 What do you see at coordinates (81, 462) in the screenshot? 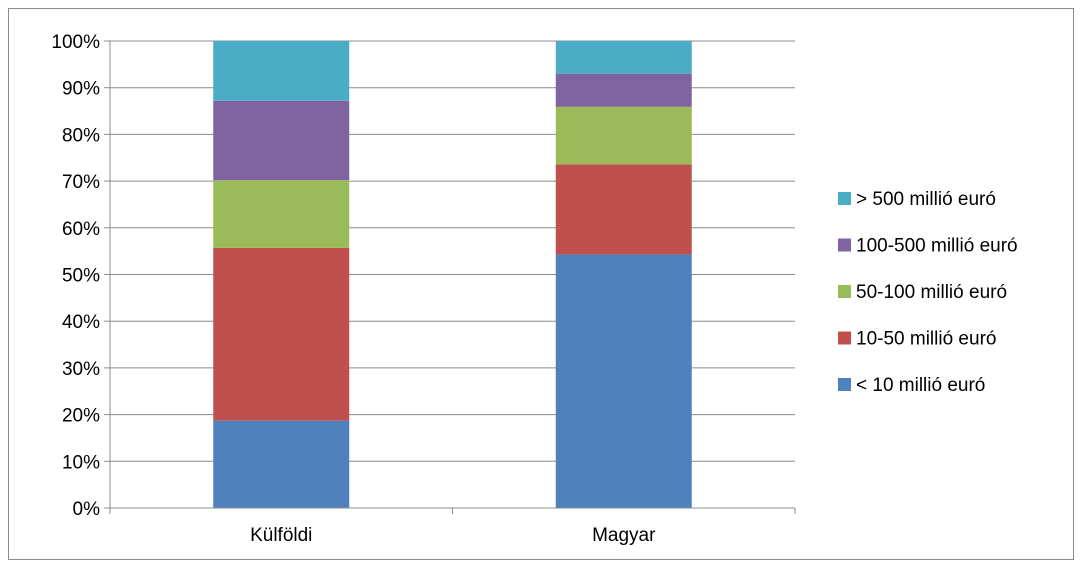
I see `y-tick-label: 10%` at bounding box center [81, 462].